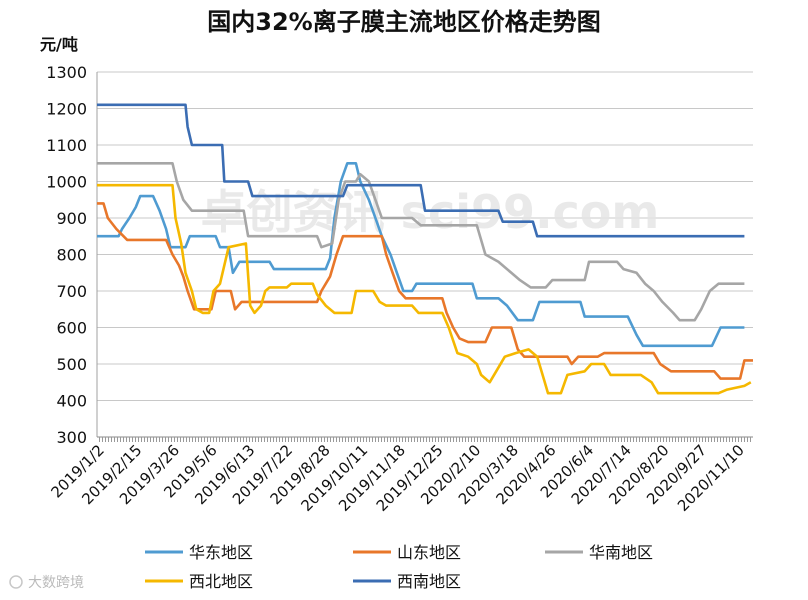 The image size is (808, 600). What do you see at coordinates (56, 583) in the screenshot?
I see `brand-text: 大数跨境` at bounding box center [56, 583].